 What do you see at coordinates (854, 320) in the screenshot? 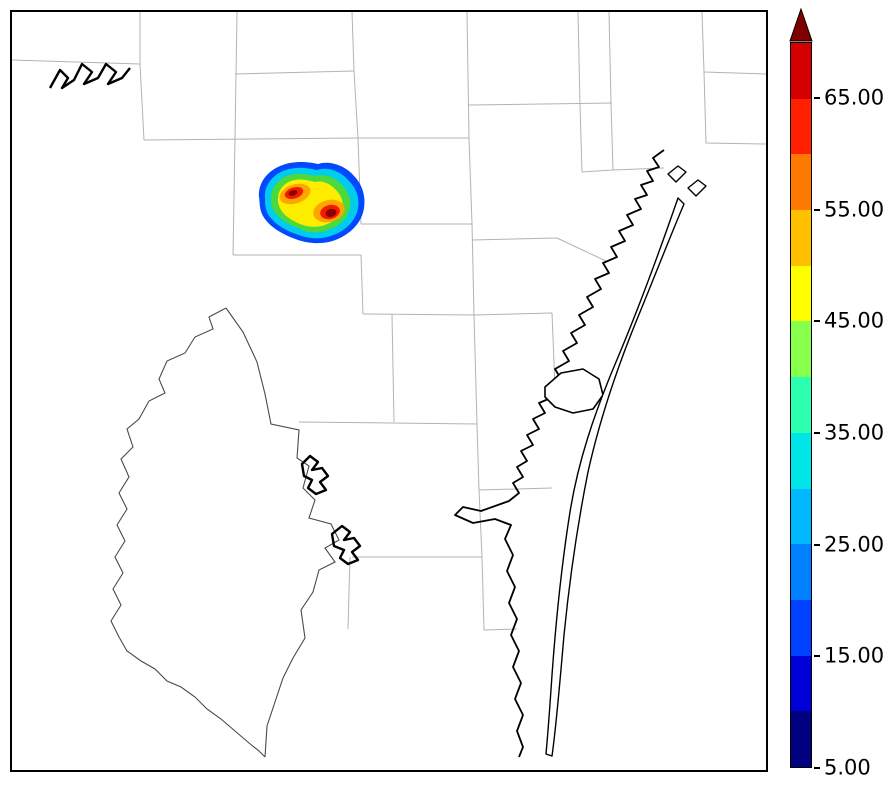
I see `colorbar-tick-label: 45.00` at bounding box center [854, 320].